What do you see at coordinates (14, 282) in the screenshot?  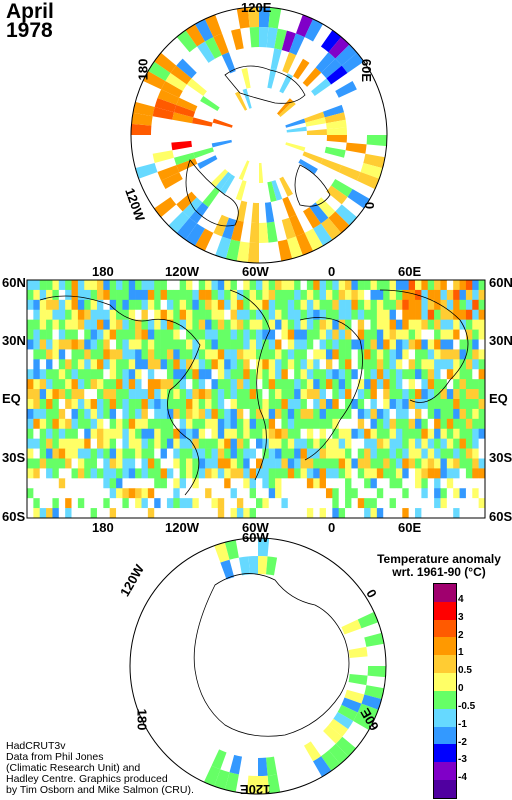 I see `lat-label-60n-left: 60N` at bounding box center [14, 282].